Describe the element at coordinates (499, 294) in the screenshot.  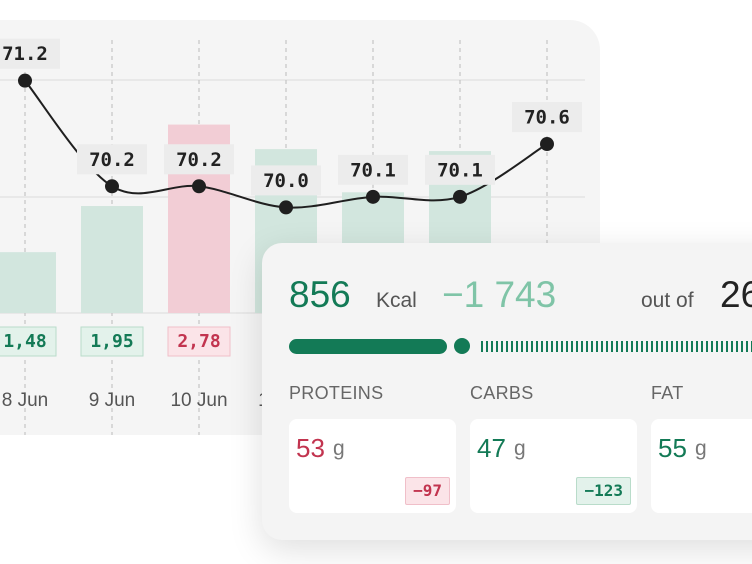
I see `remaining: −1 743` at that location.